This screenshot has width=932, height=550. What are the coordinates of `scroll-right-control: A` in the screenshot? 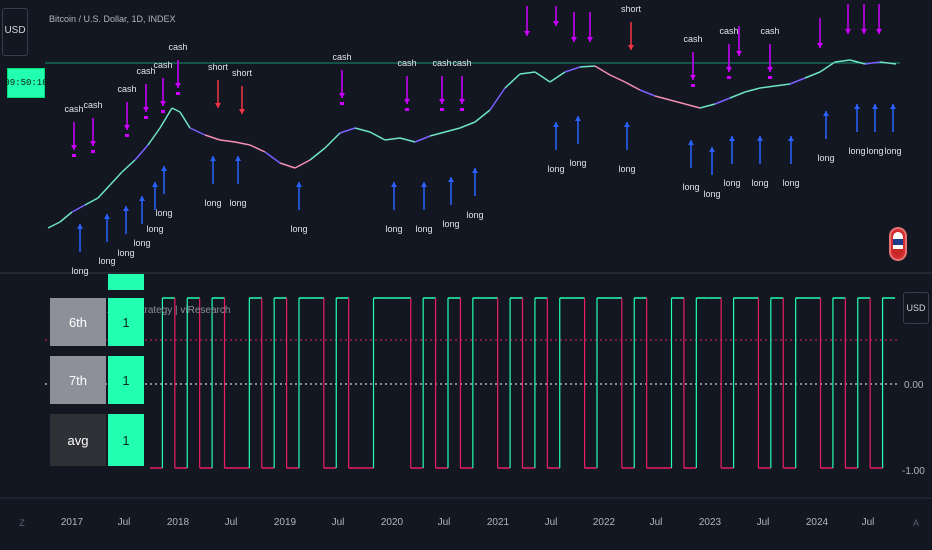 It's located at (916, 523).